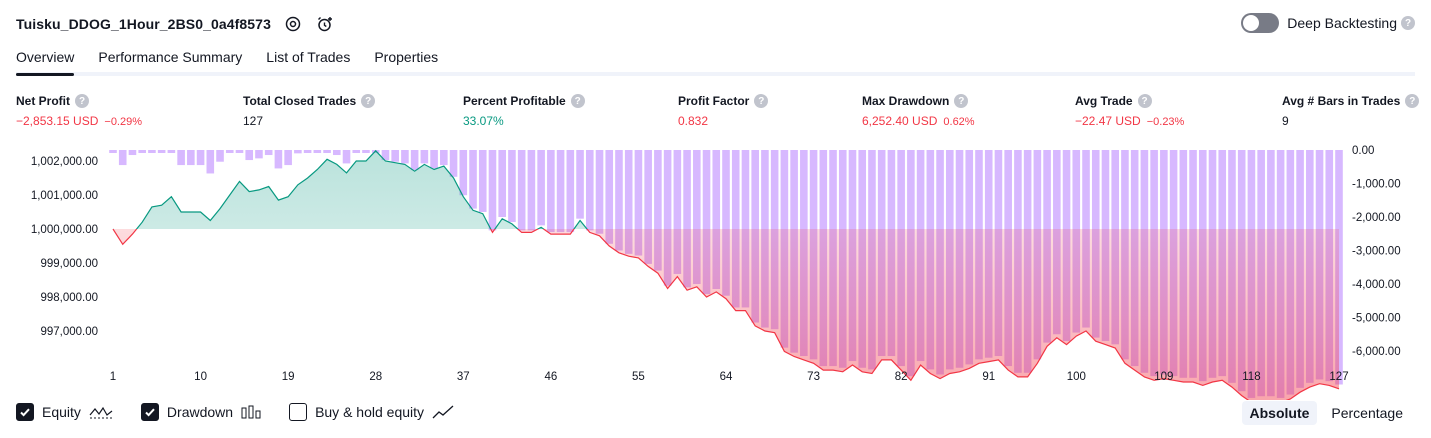 This screenshot has width=1431, height=438. I want to click on equity-checkbox, so click(25, 412).